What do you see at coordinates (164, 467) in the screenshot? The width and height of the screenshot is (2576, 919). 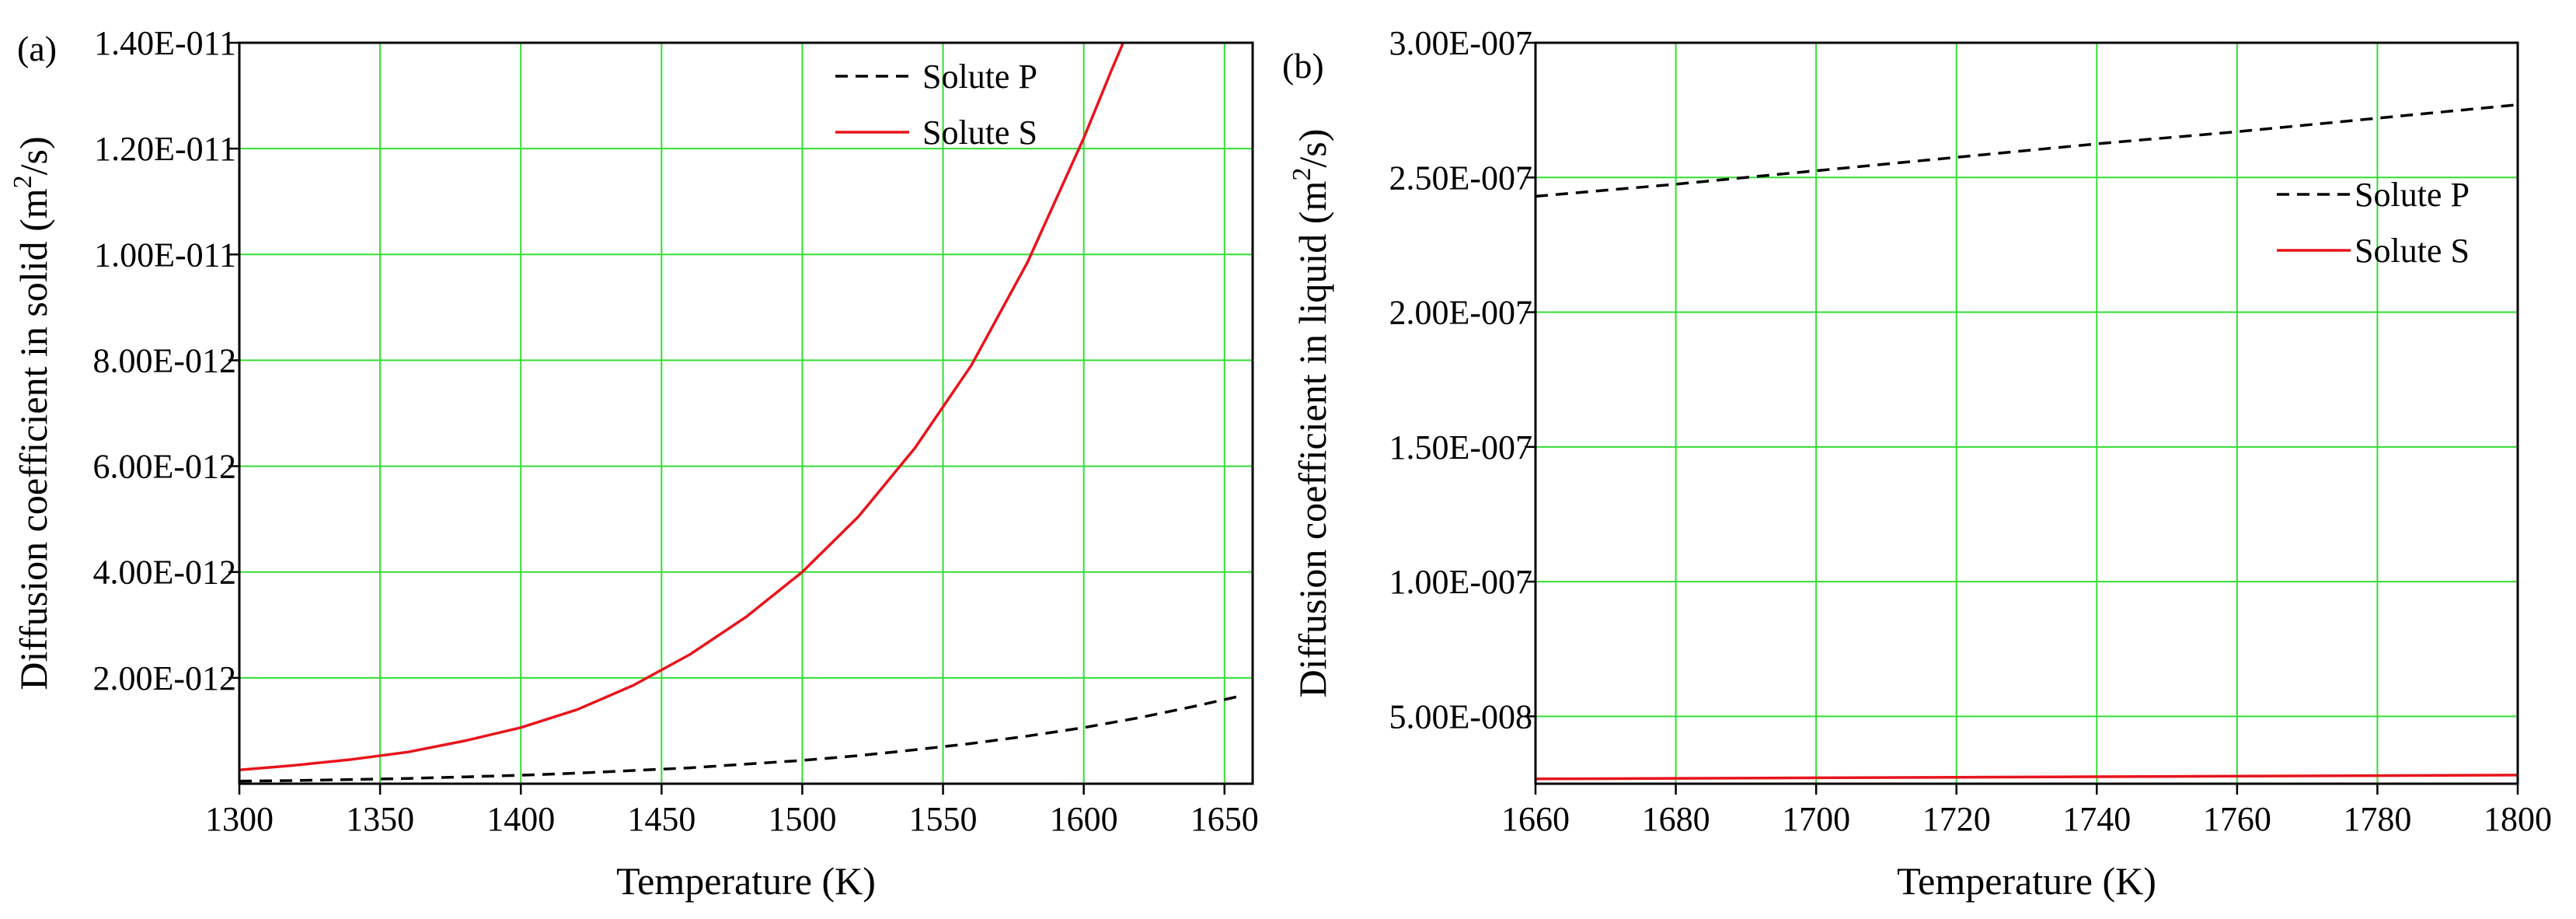 I see `y-tick-label: 6.00E-012` at bounding box center [164, 467].